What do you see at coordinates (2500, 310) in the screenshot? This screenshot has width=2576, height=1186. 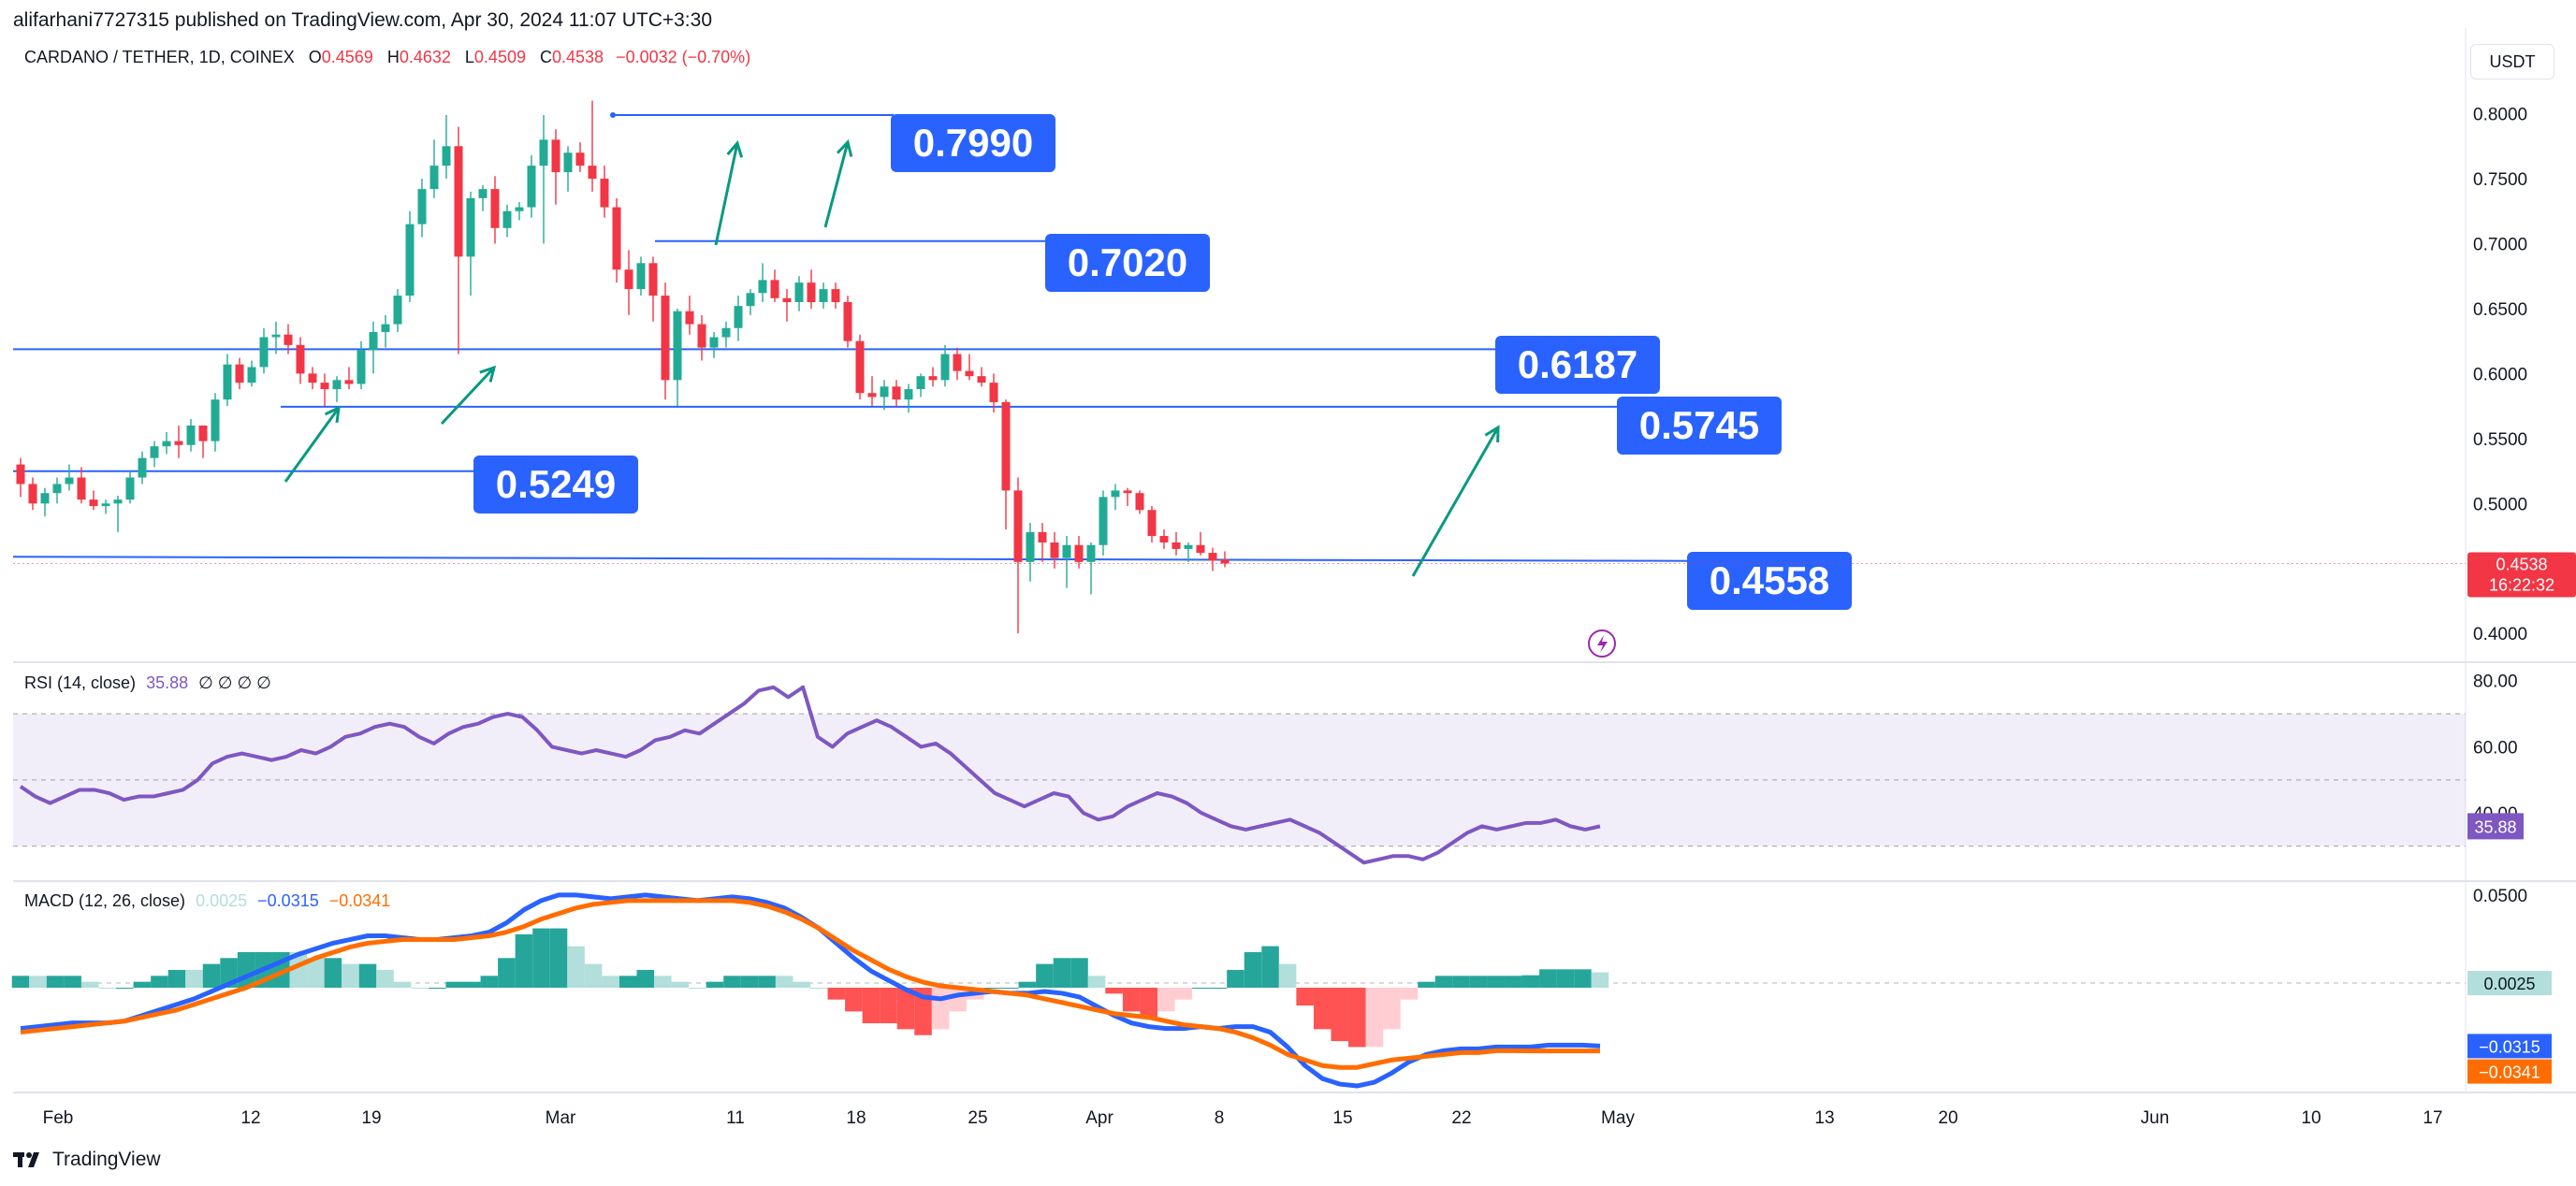 I see `price-tick-label: 0.6500` at bounding box center [2500, 310].